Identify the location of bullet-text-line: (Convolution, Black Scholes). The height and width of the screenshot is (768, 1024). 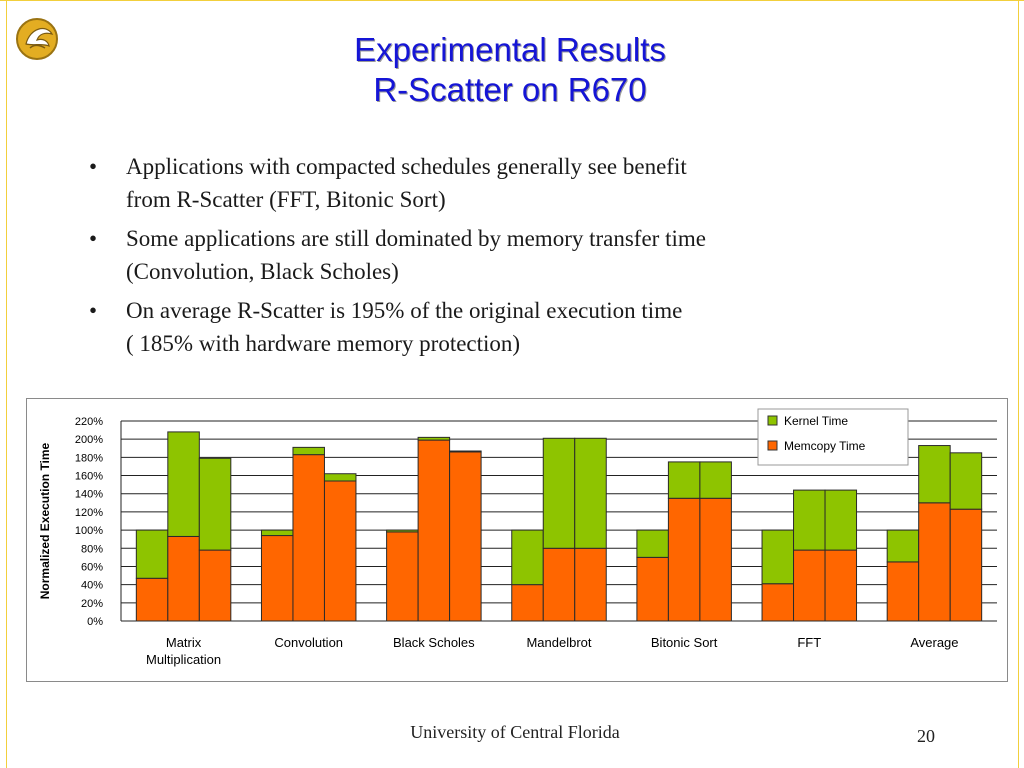
(262, 271).